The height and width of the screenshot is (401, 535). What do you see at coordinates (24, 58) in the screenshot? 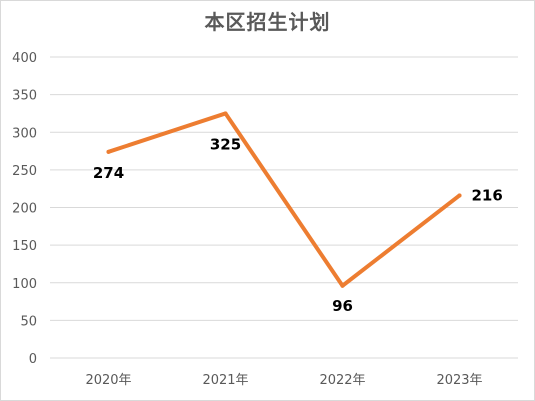
I see `y-tick-label: 400` at bounding box center [24, 58].